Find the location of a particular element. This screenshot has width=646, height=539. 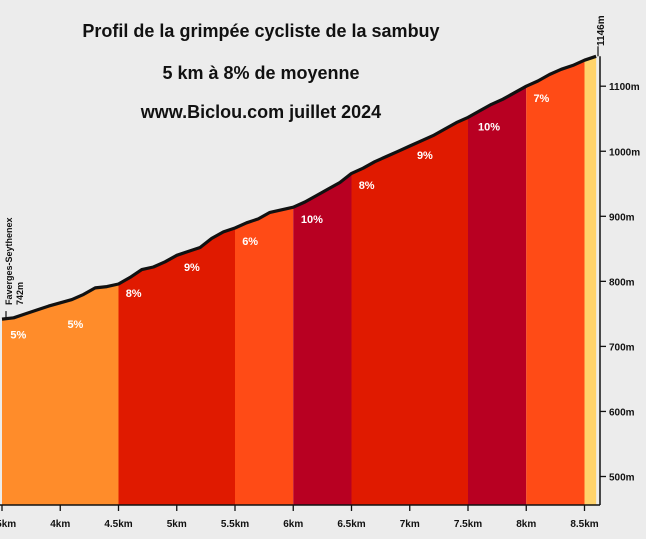

x-tick-label-7: 7km is located at coordinates (410, 524).